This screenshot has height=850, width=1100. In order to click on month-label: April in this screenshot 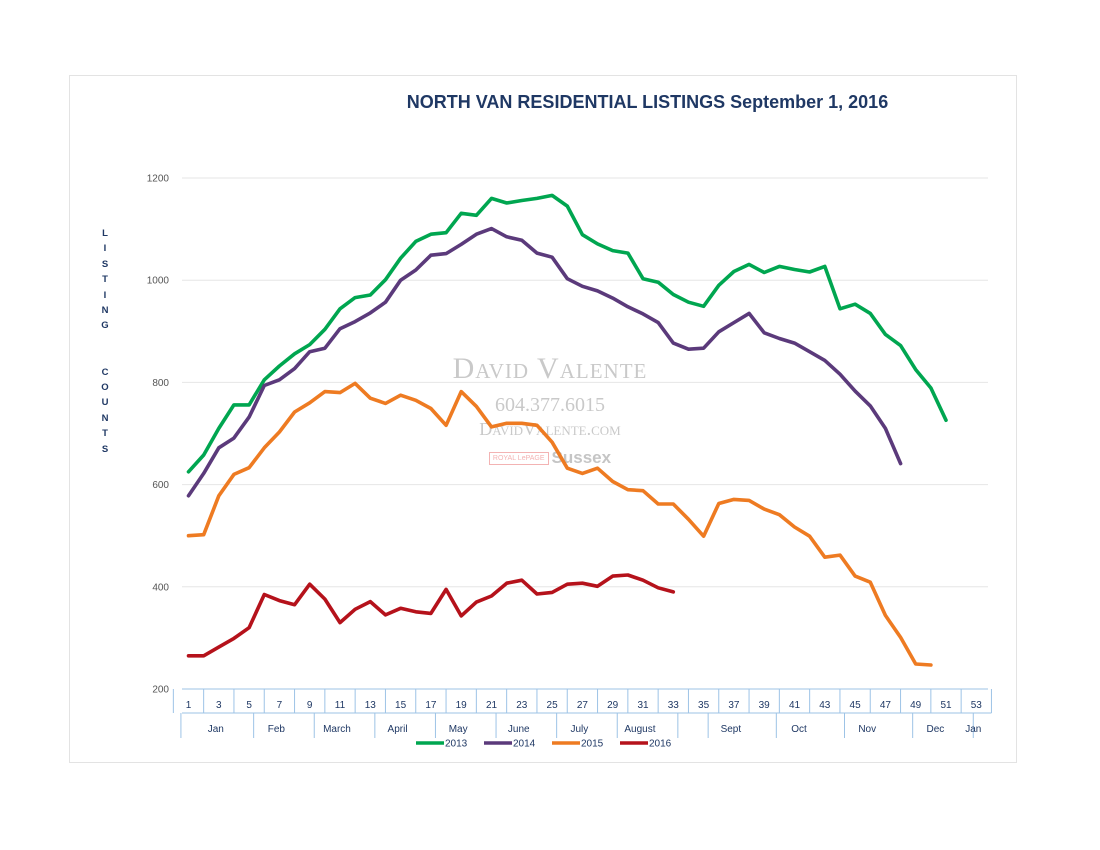, I will do `click(398, 729)`.